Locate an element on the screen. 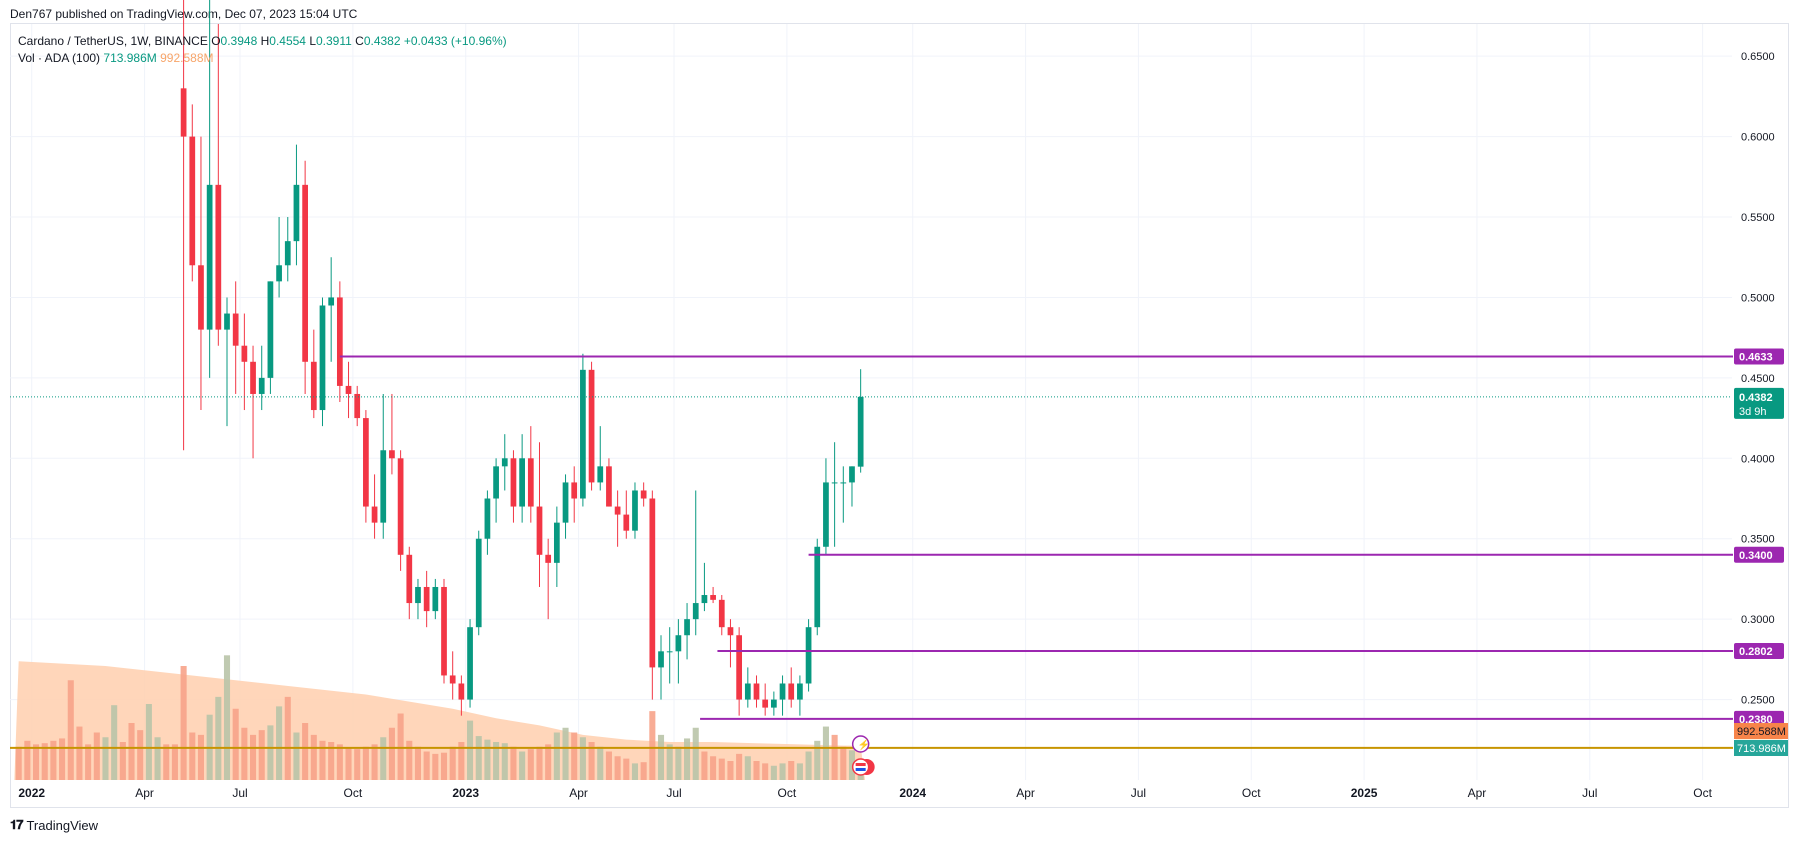 This screenshot has height=843, width=1802. tradingview-logo: 𝟏𝟕 TradingView is located at coordinates (54, 825).